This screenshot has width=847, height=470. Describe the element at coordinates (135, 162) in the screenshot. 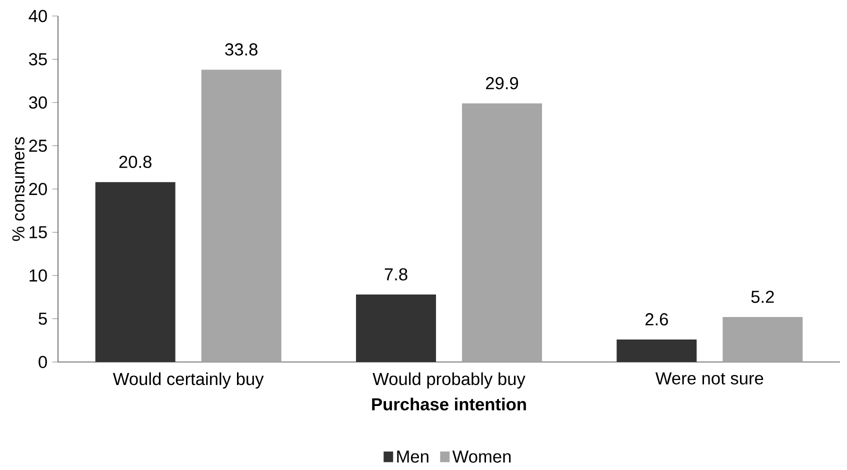

I see `data-label: 20.8` at that location.